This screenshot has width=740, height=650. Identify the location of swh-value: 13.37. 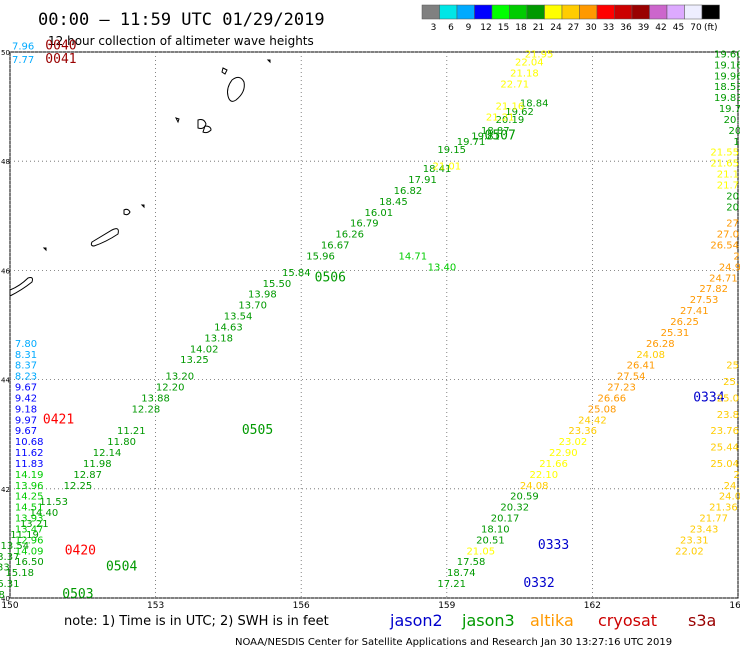
(9, 557).